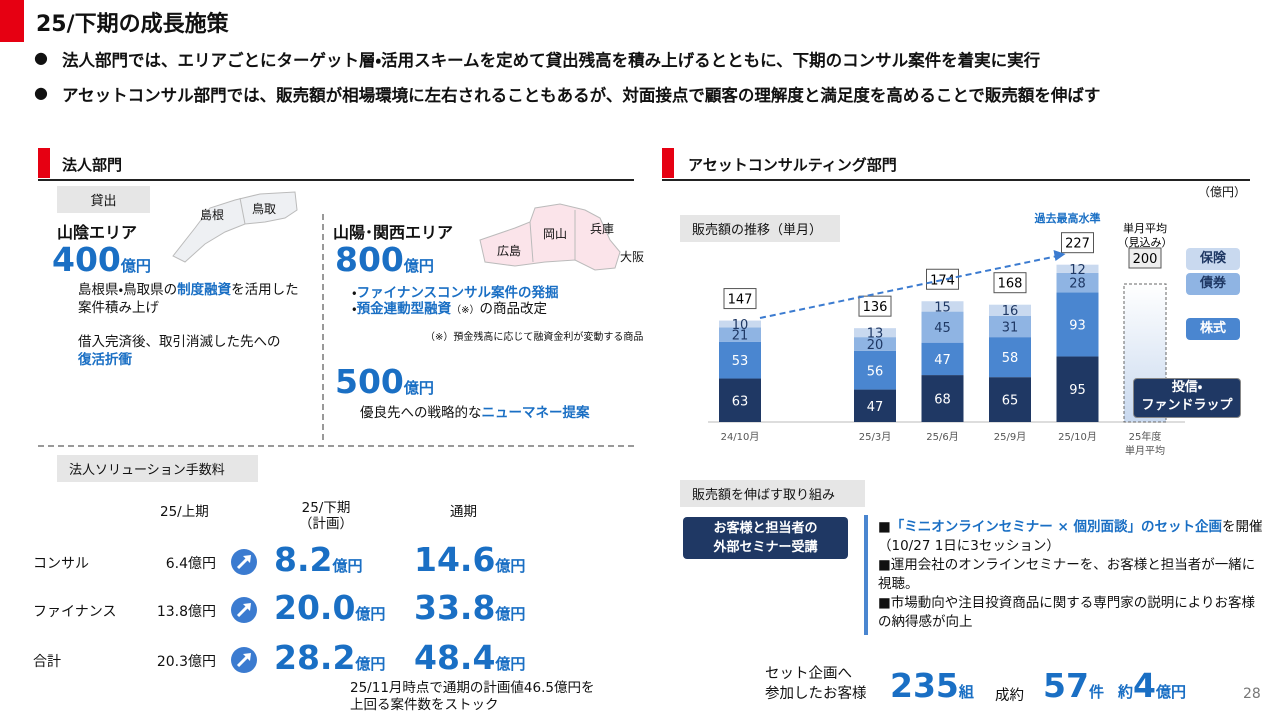 The height and width of the screenshot is (720, 1280). I want to click on result-label: 成約, so click(1009, 696).